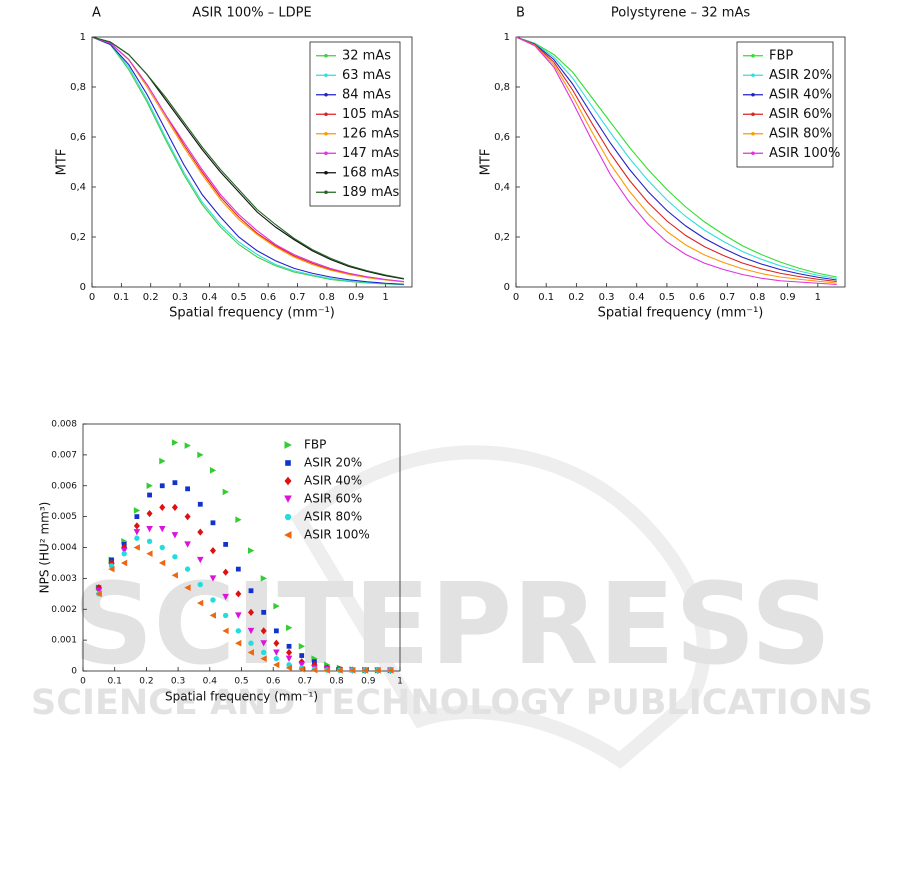 The width and height of the screenshot is (901, 887). Describe the element at coordinates (637, 297) in the screenshot. I see `x-tick-label: 0.4` at that location.